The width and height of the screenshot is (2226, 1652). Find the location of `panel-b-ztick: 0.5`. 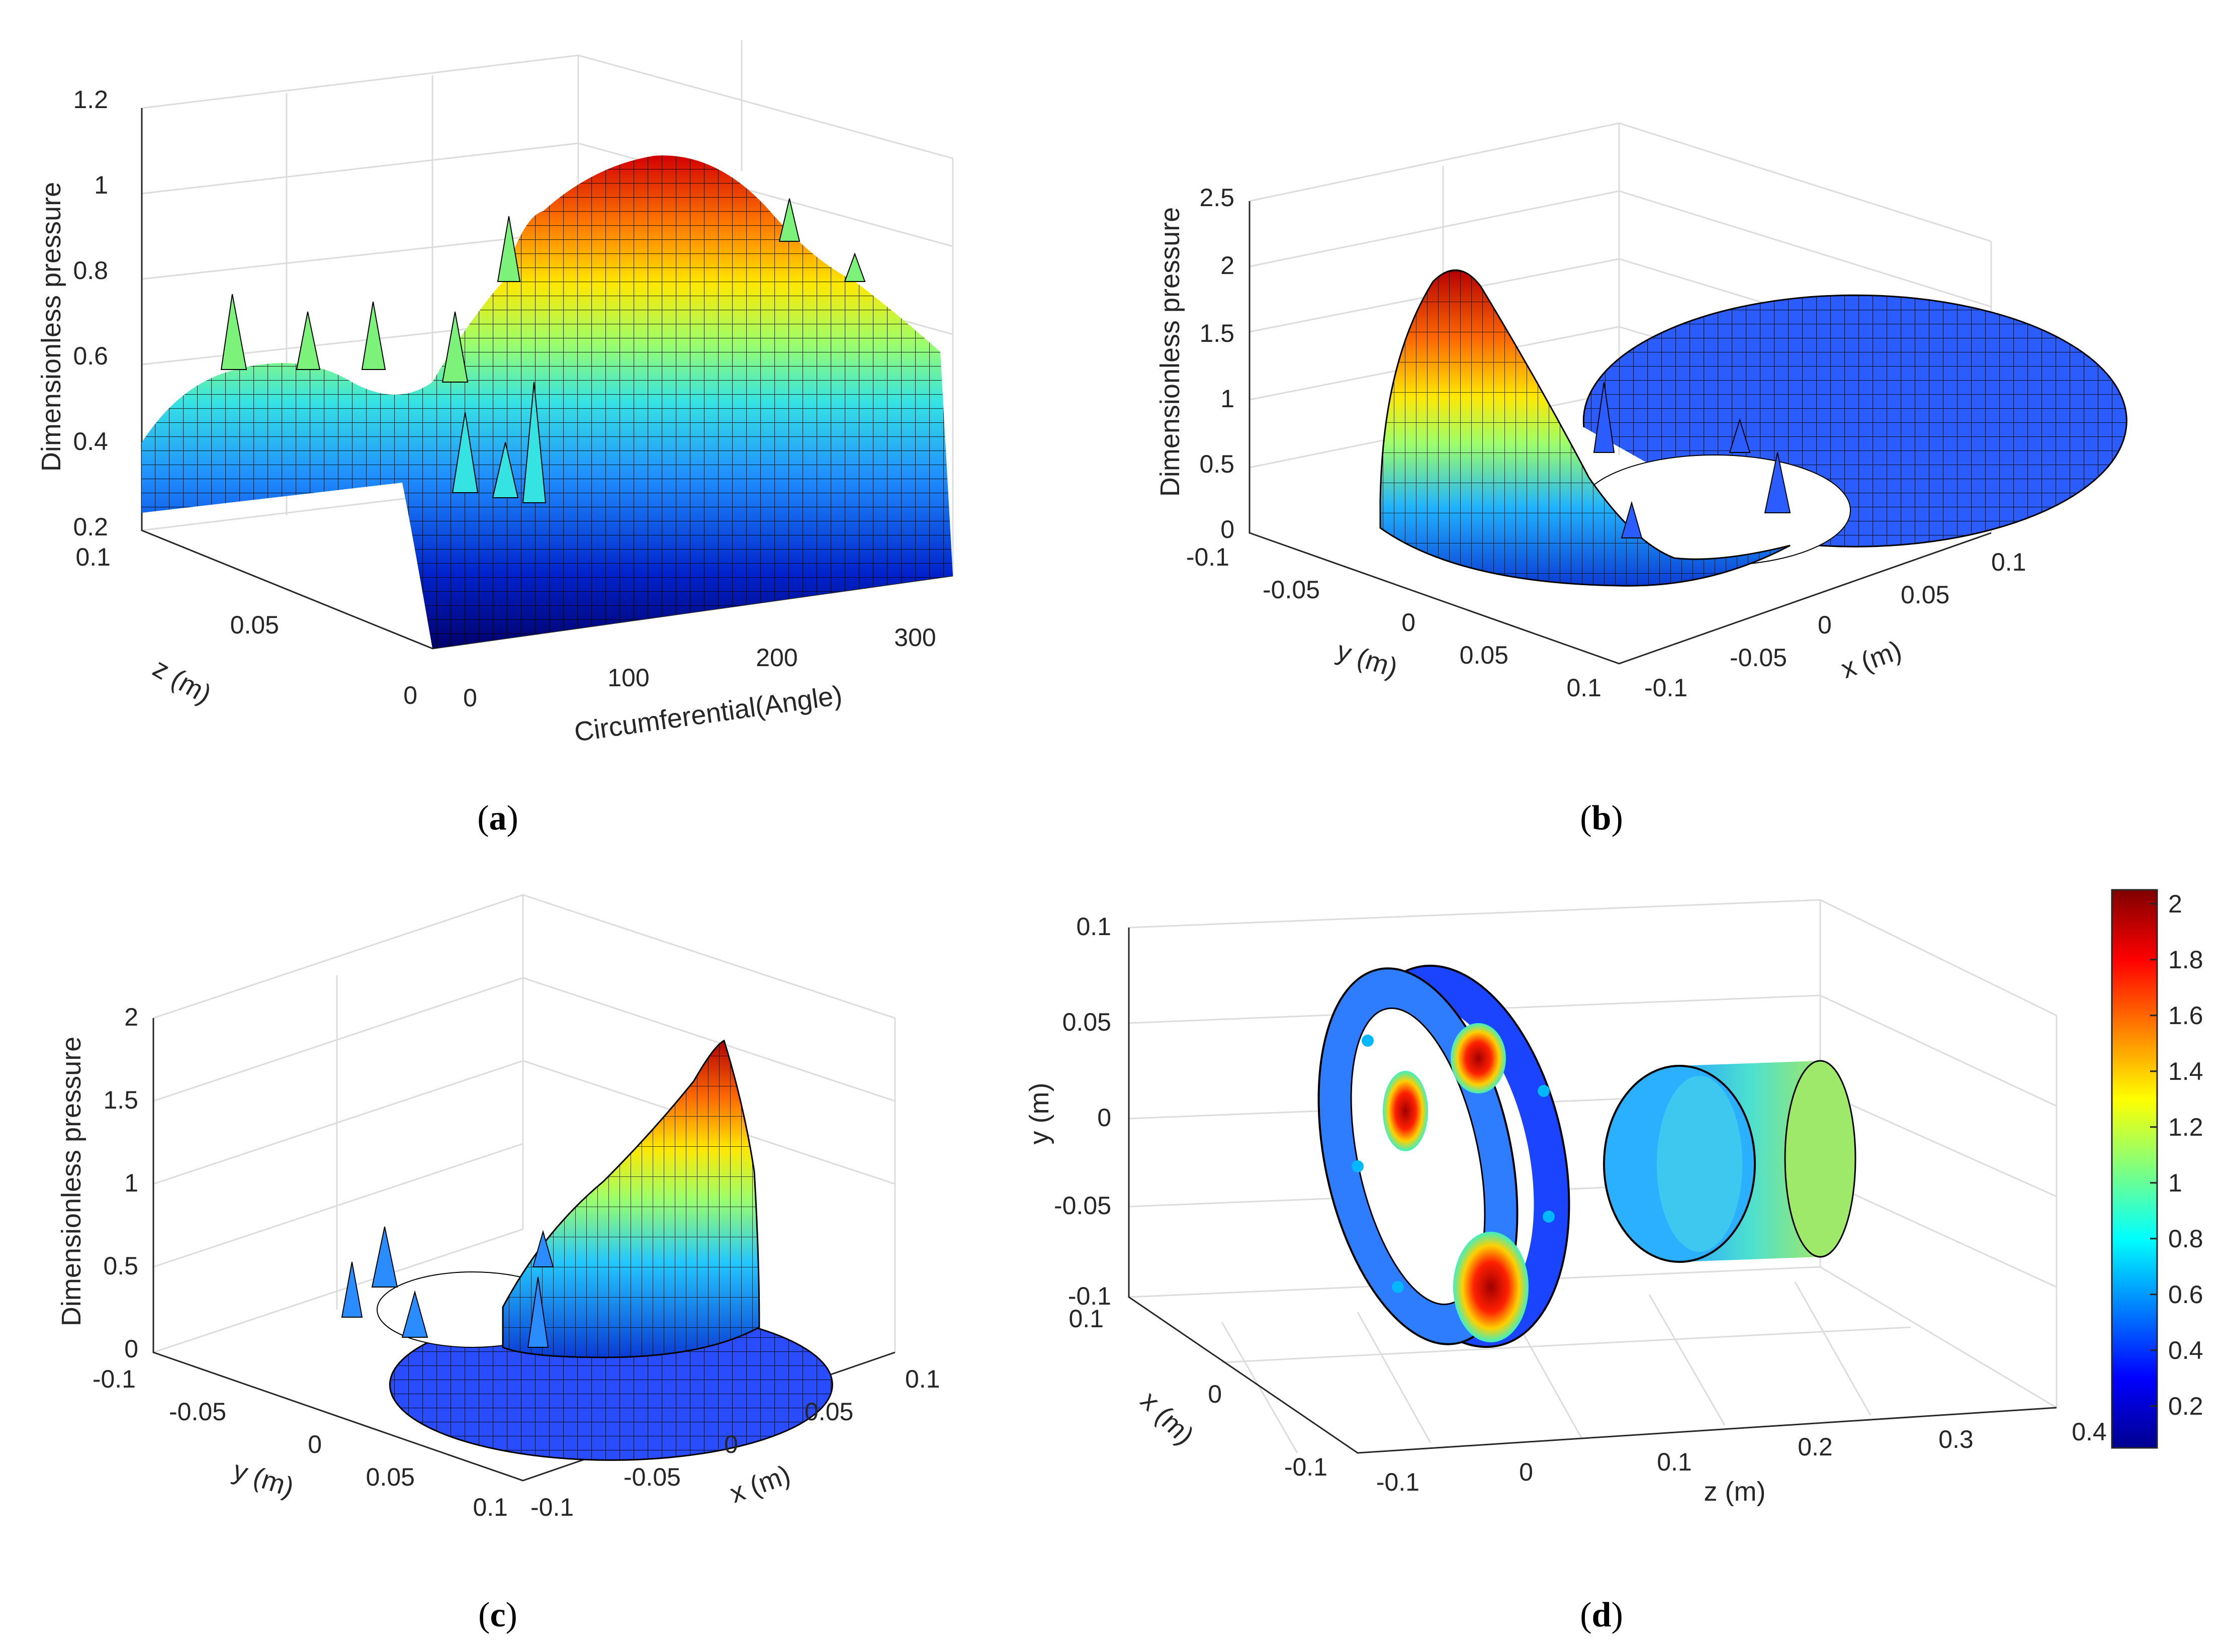

panel-b-ztick: 0.5 is located at coordinates (1216, 464).